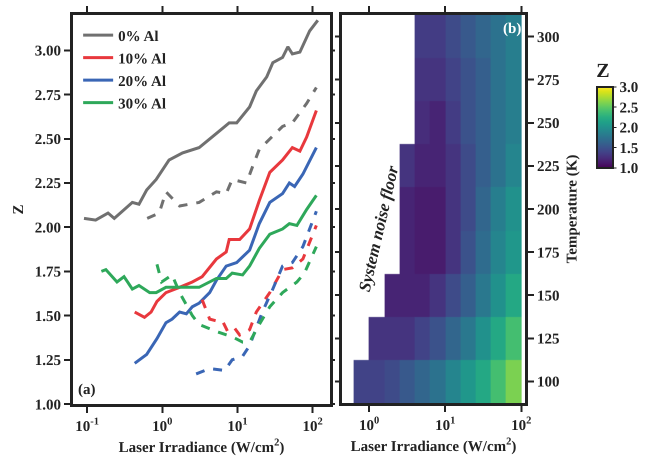 Image resolution: width=657 pixels, height=466 pixels. Describe the element at coordinates (19, 209) in the screenshot. I see `y-axis-title: Z` at that location.